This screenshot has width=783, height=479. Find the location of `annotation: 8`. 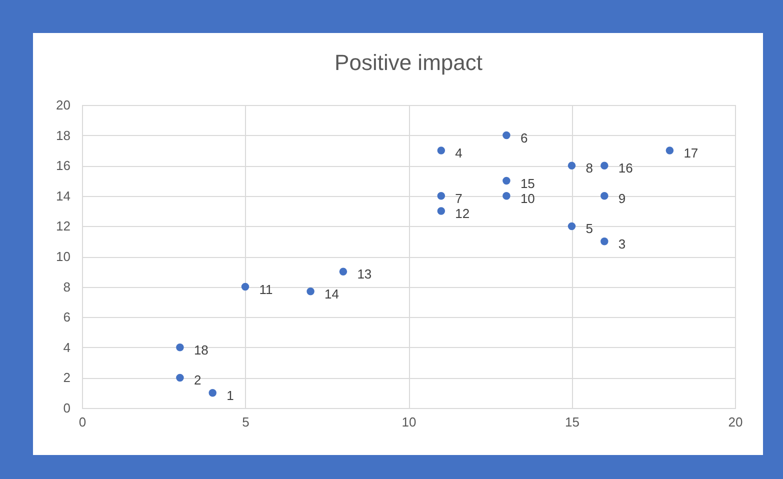

annotation: 8 is located at coordinates (589, 168).